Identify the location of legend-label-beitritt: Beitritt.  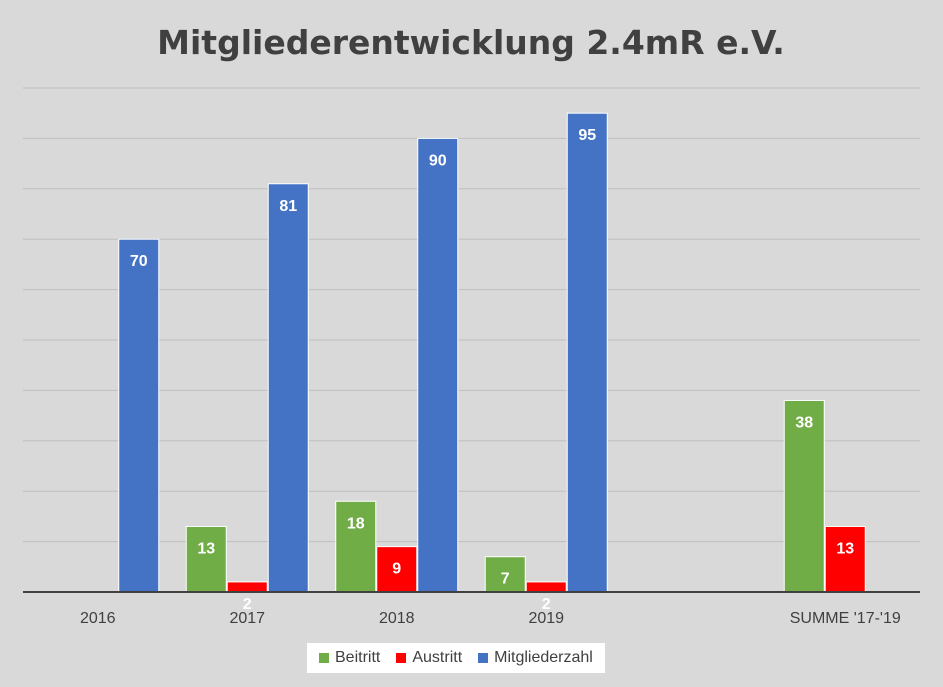
(358, 657).